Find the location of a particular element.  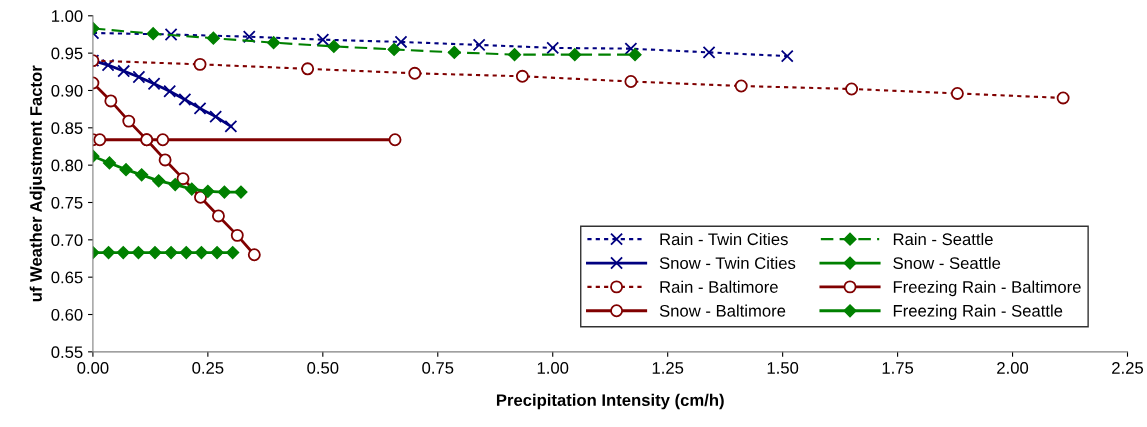

x-axis-title: Precipitation Intensity (cm/h) is located at coordinates (610, 401).